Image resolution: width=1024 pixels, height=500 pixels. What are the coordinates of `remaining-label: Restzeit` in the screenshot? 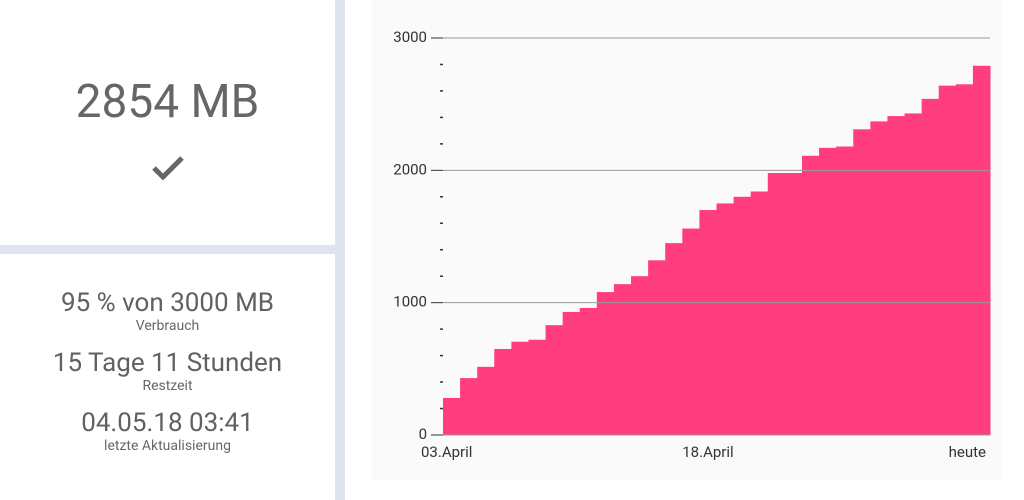 It's located at (167, 386).